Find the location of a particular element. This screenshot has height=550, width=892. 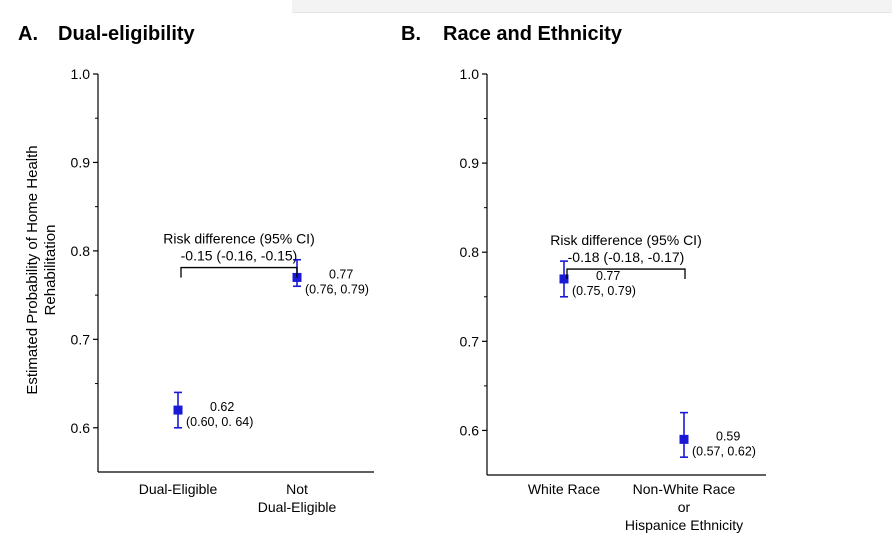

x-category-label: Not is located at coordinates (297, 489).